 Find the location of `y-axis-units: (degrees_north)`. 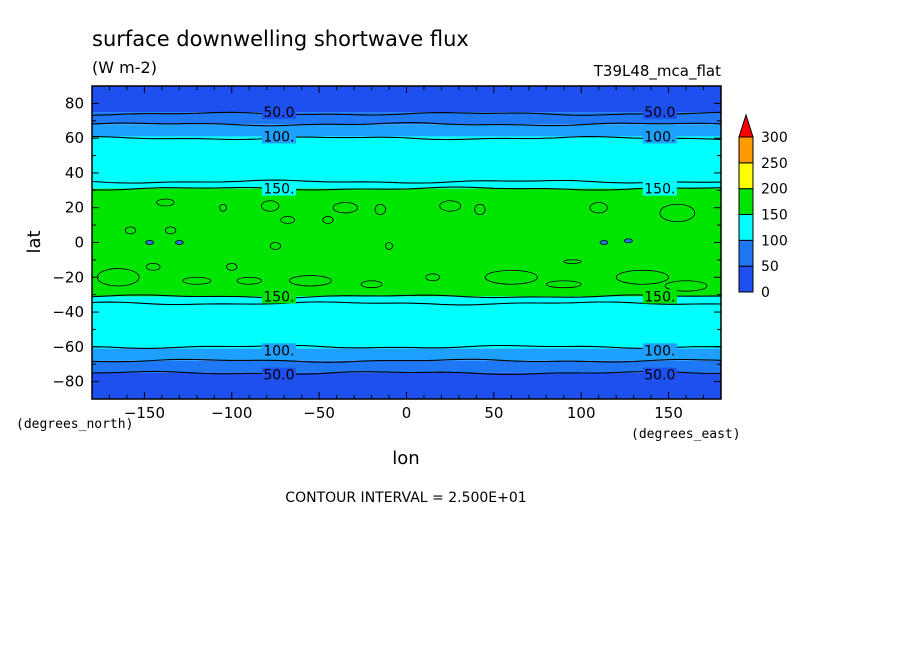

y-axis-units: (degrees_north) is located at coordinates (74, 424).